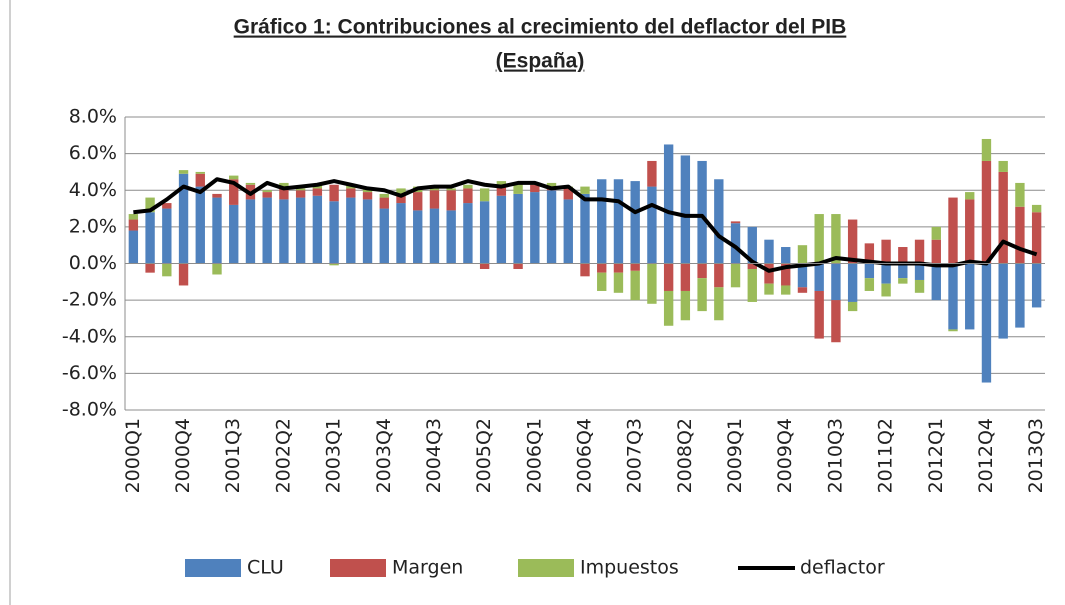 This screenshot has width=1065, height=605. Describe the element at coordinates (183, 455) in the screenshot. I see `x-tick-label: 2000Q4` at that location.